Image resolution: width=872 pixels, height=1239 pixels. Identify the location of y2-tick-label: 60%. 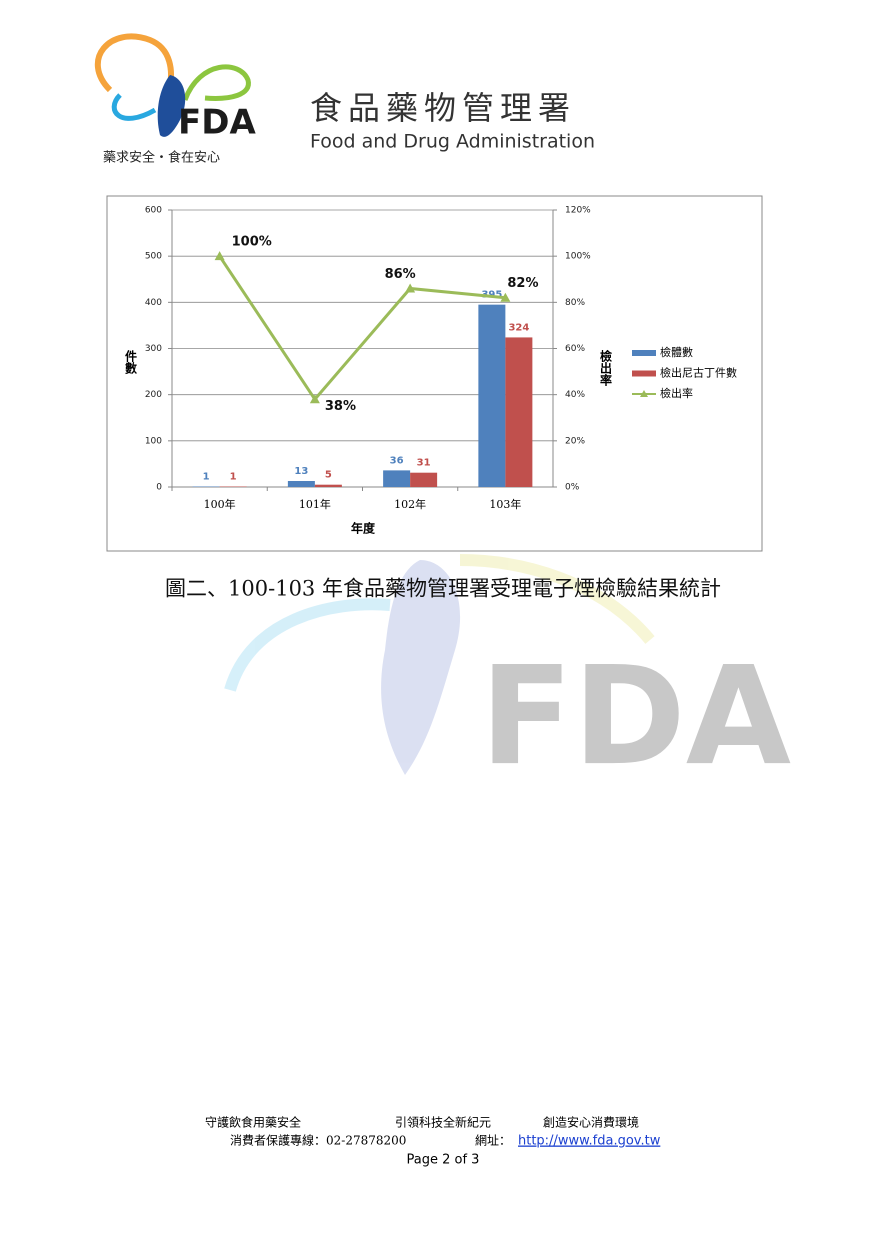
(575, 349).